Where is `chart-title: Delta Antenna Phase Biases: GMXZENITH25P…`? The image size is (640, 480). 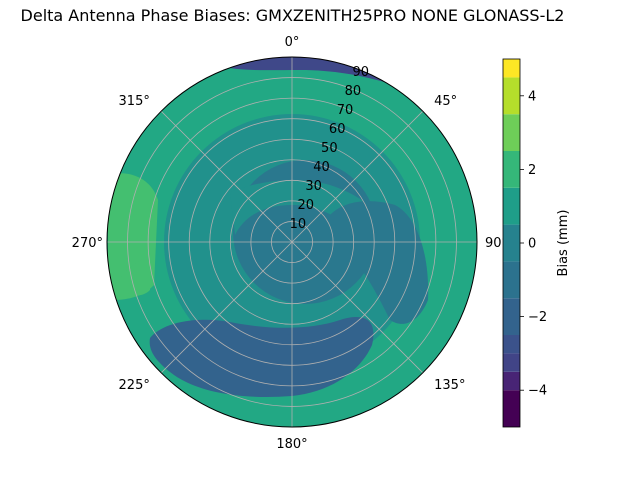
chart-title: Delta Antenna Phase Biases: GMXZENITH25P… is located at coordinates (292, 15).